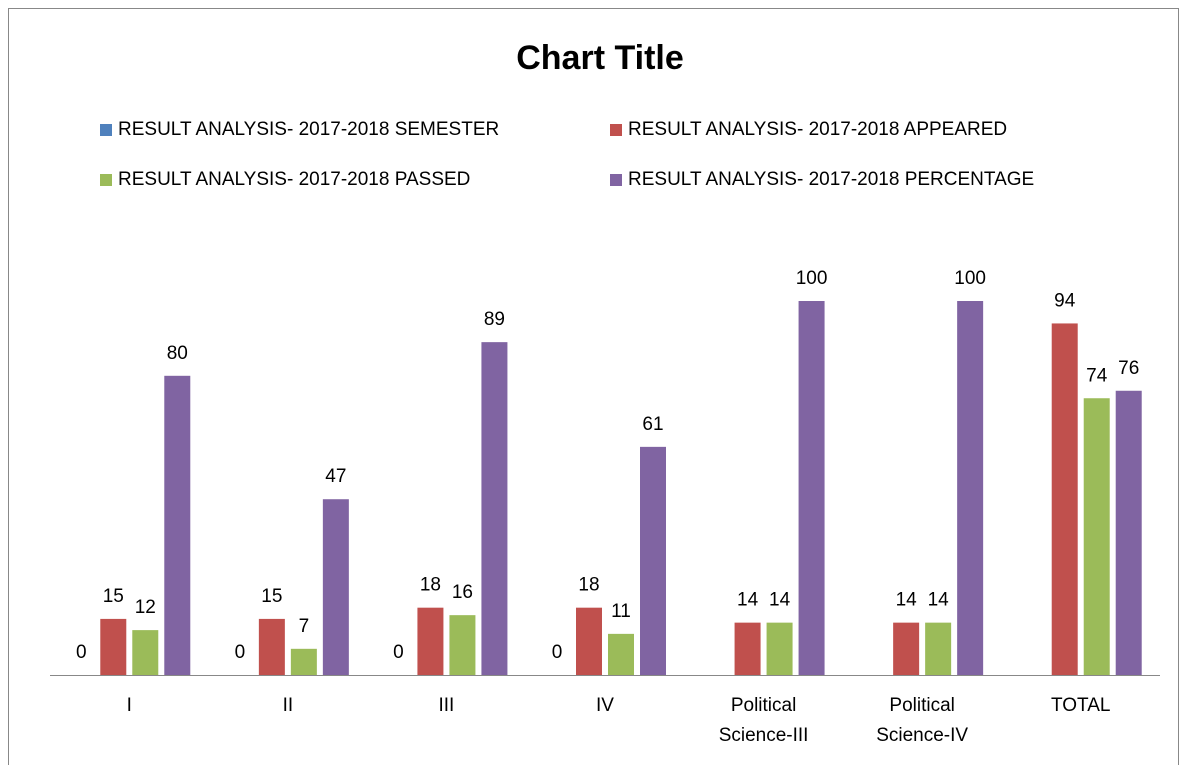 The image size is (1188, 765). I want to click on data-label: 7, so click(304, 626).